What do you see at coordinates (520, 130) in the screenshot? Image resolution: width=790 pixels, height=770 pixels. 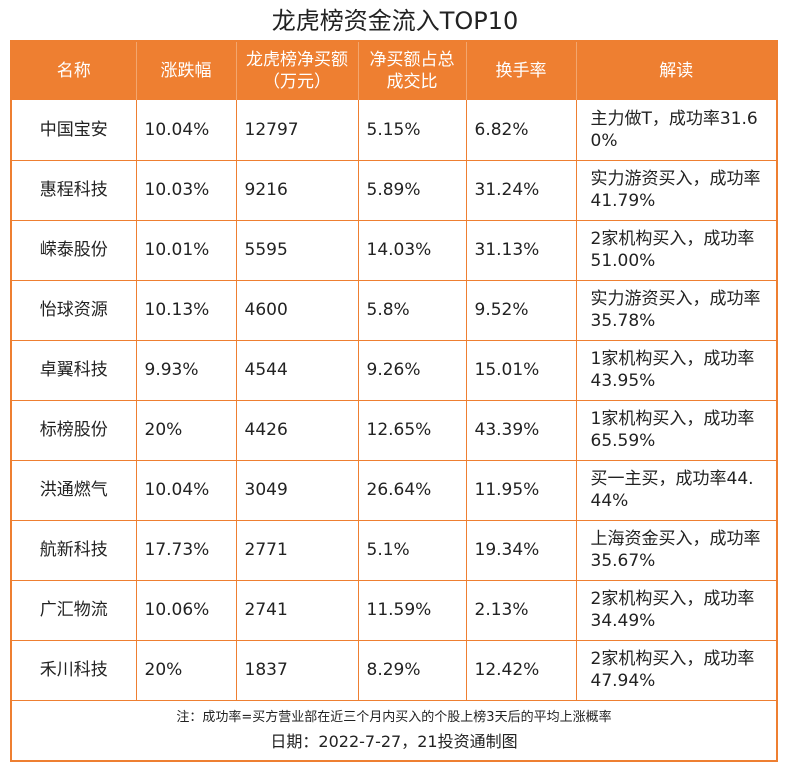 I see `cell-turnover: 6.82%` at bounding box center [520, 130].